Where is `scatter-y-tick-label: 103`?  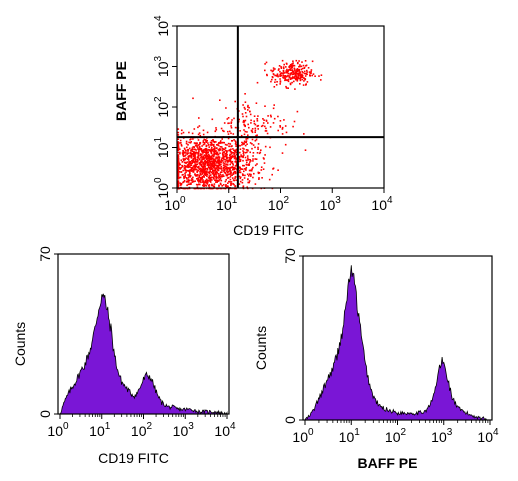
scatter-y-tick-label: 103 is located at coordinates (162, 66).